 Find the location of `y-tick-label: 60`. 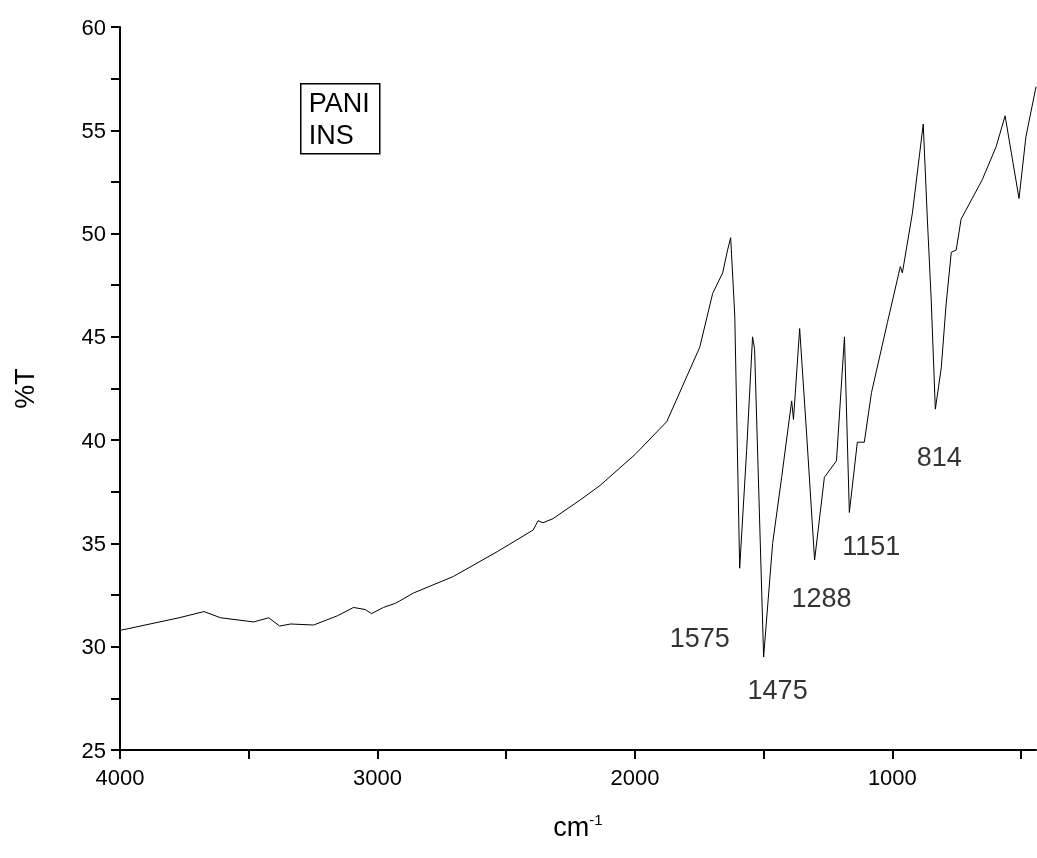

y-tick-label: 60 is located at coordinates (93, 27).